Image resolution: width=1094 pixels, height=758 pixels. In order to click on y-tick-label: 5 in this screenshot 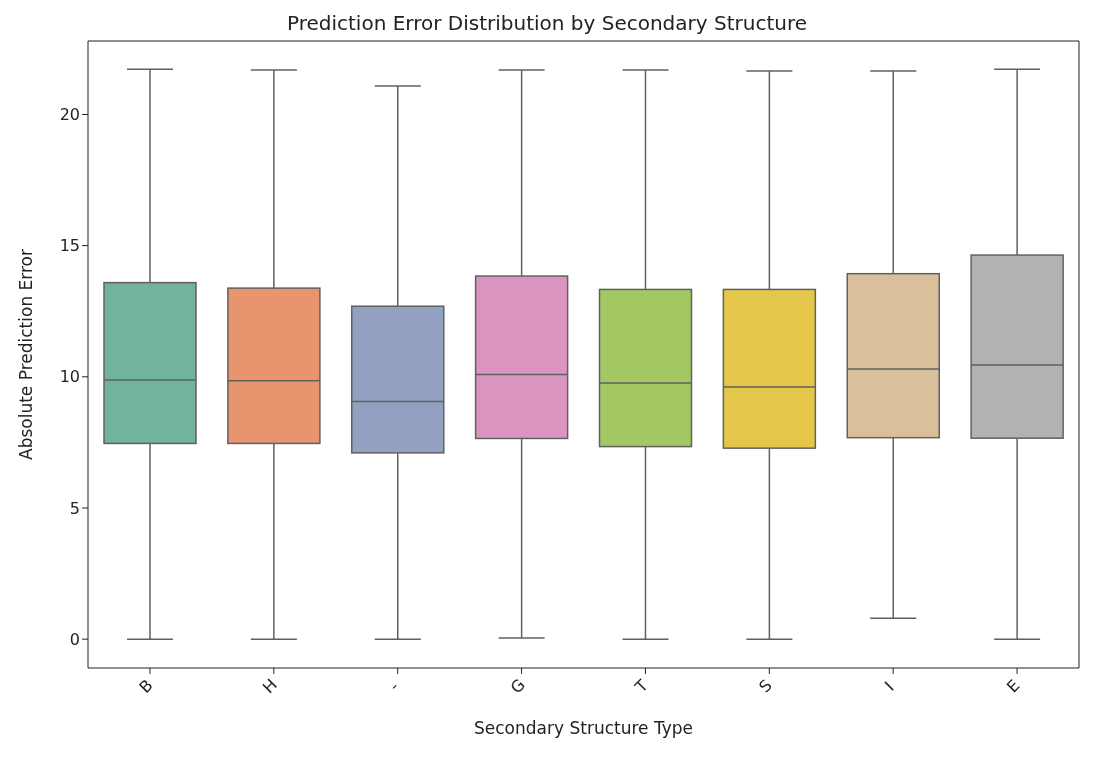, I will do `click(74, 508)`.